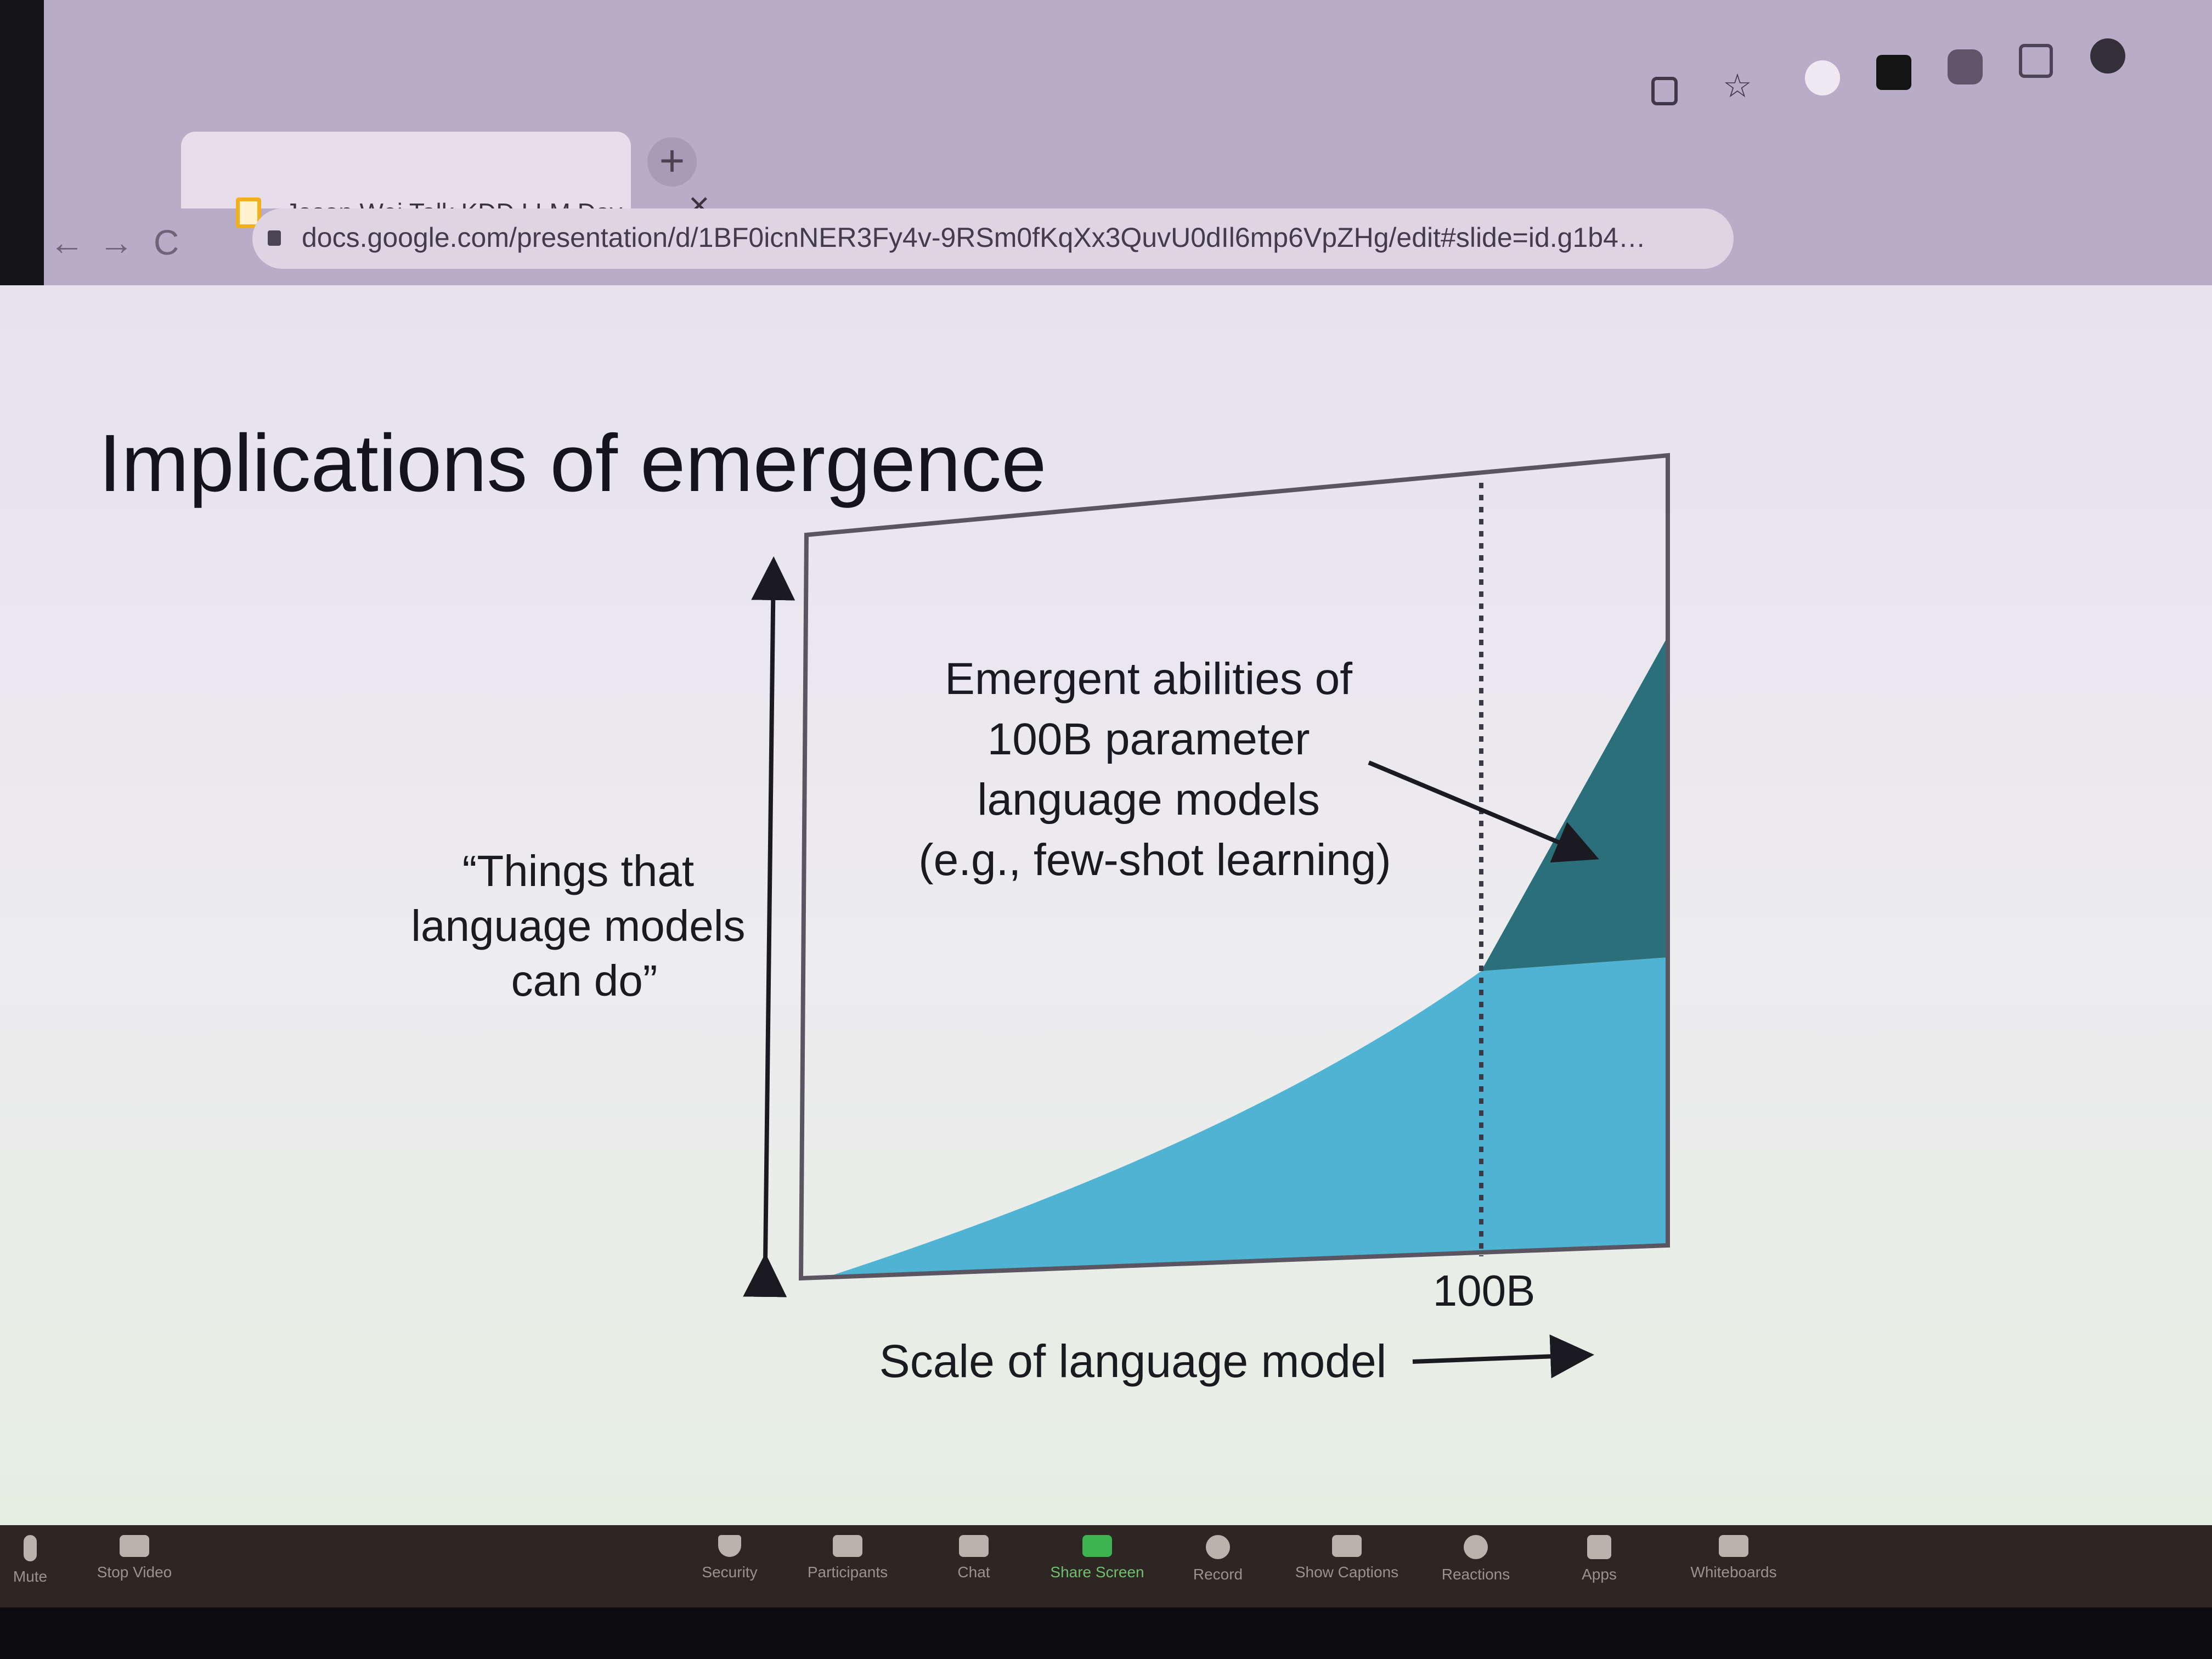 This screenshot has width=2212, height=1659. I want to click on video-camera-icon, so click(134, 1546).